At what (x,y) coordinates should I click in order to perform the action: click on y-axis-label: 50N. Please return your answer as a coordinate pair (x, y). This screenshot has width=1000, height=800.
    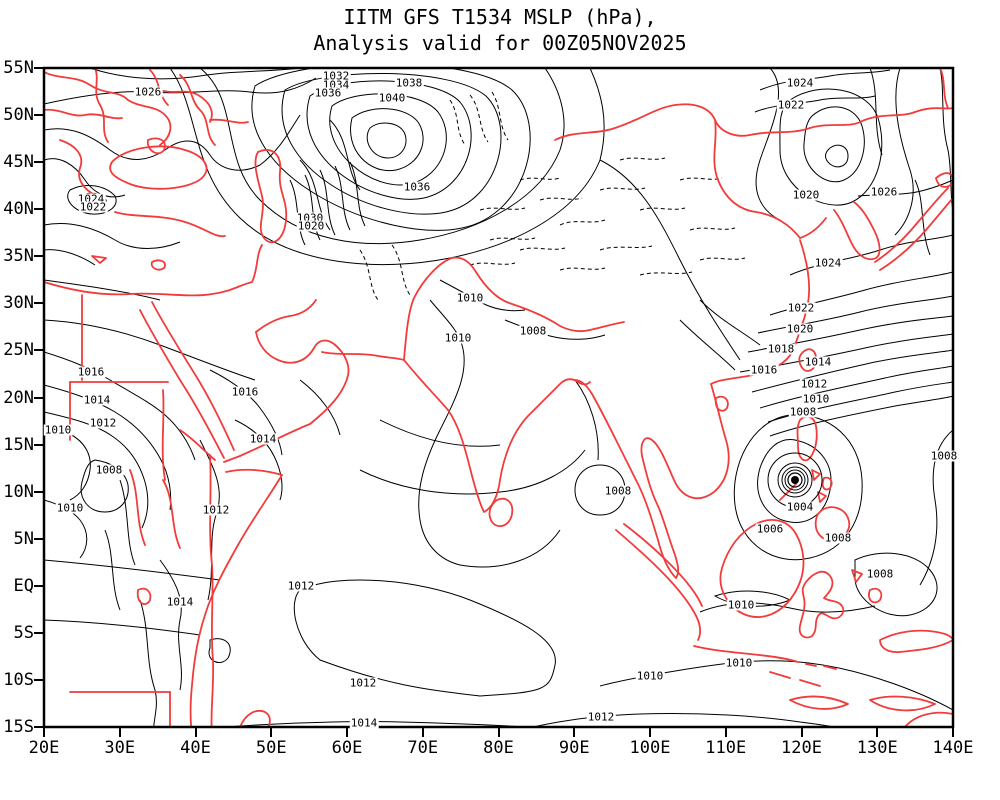
    Looking at the image, I should click on (18, 115).